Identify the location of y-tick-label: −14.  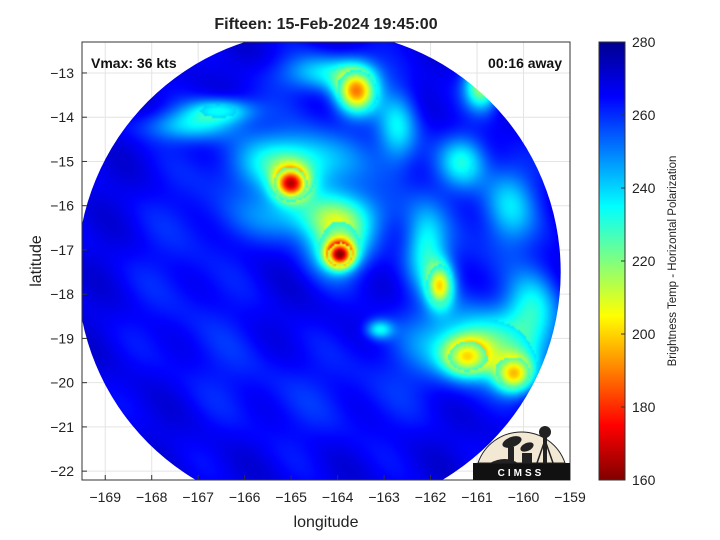
(62, 117).